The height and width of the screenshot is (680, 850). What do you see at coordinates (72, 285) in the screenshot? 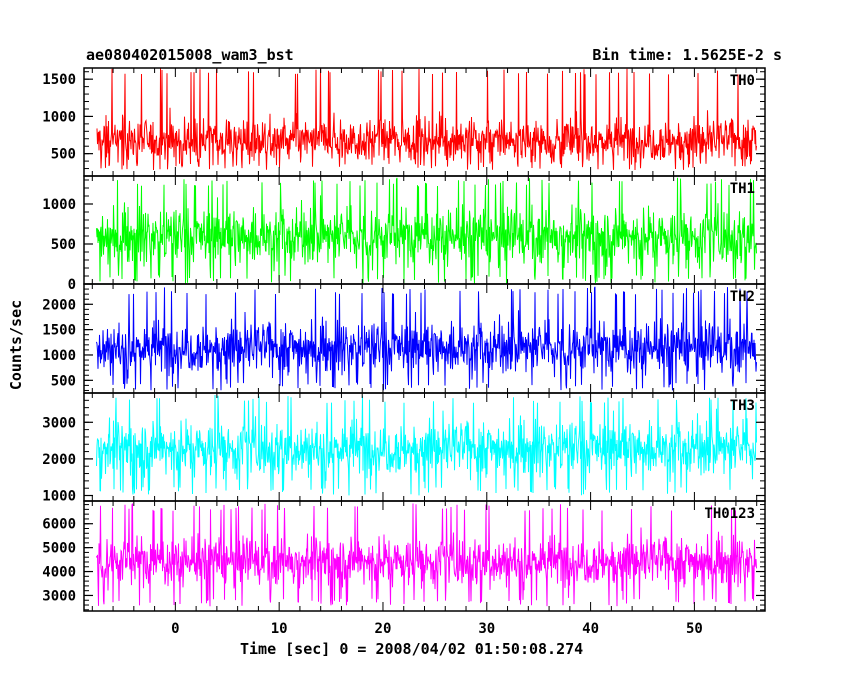
I see `y-tick-label: 0` at bounding box center [72, 285].